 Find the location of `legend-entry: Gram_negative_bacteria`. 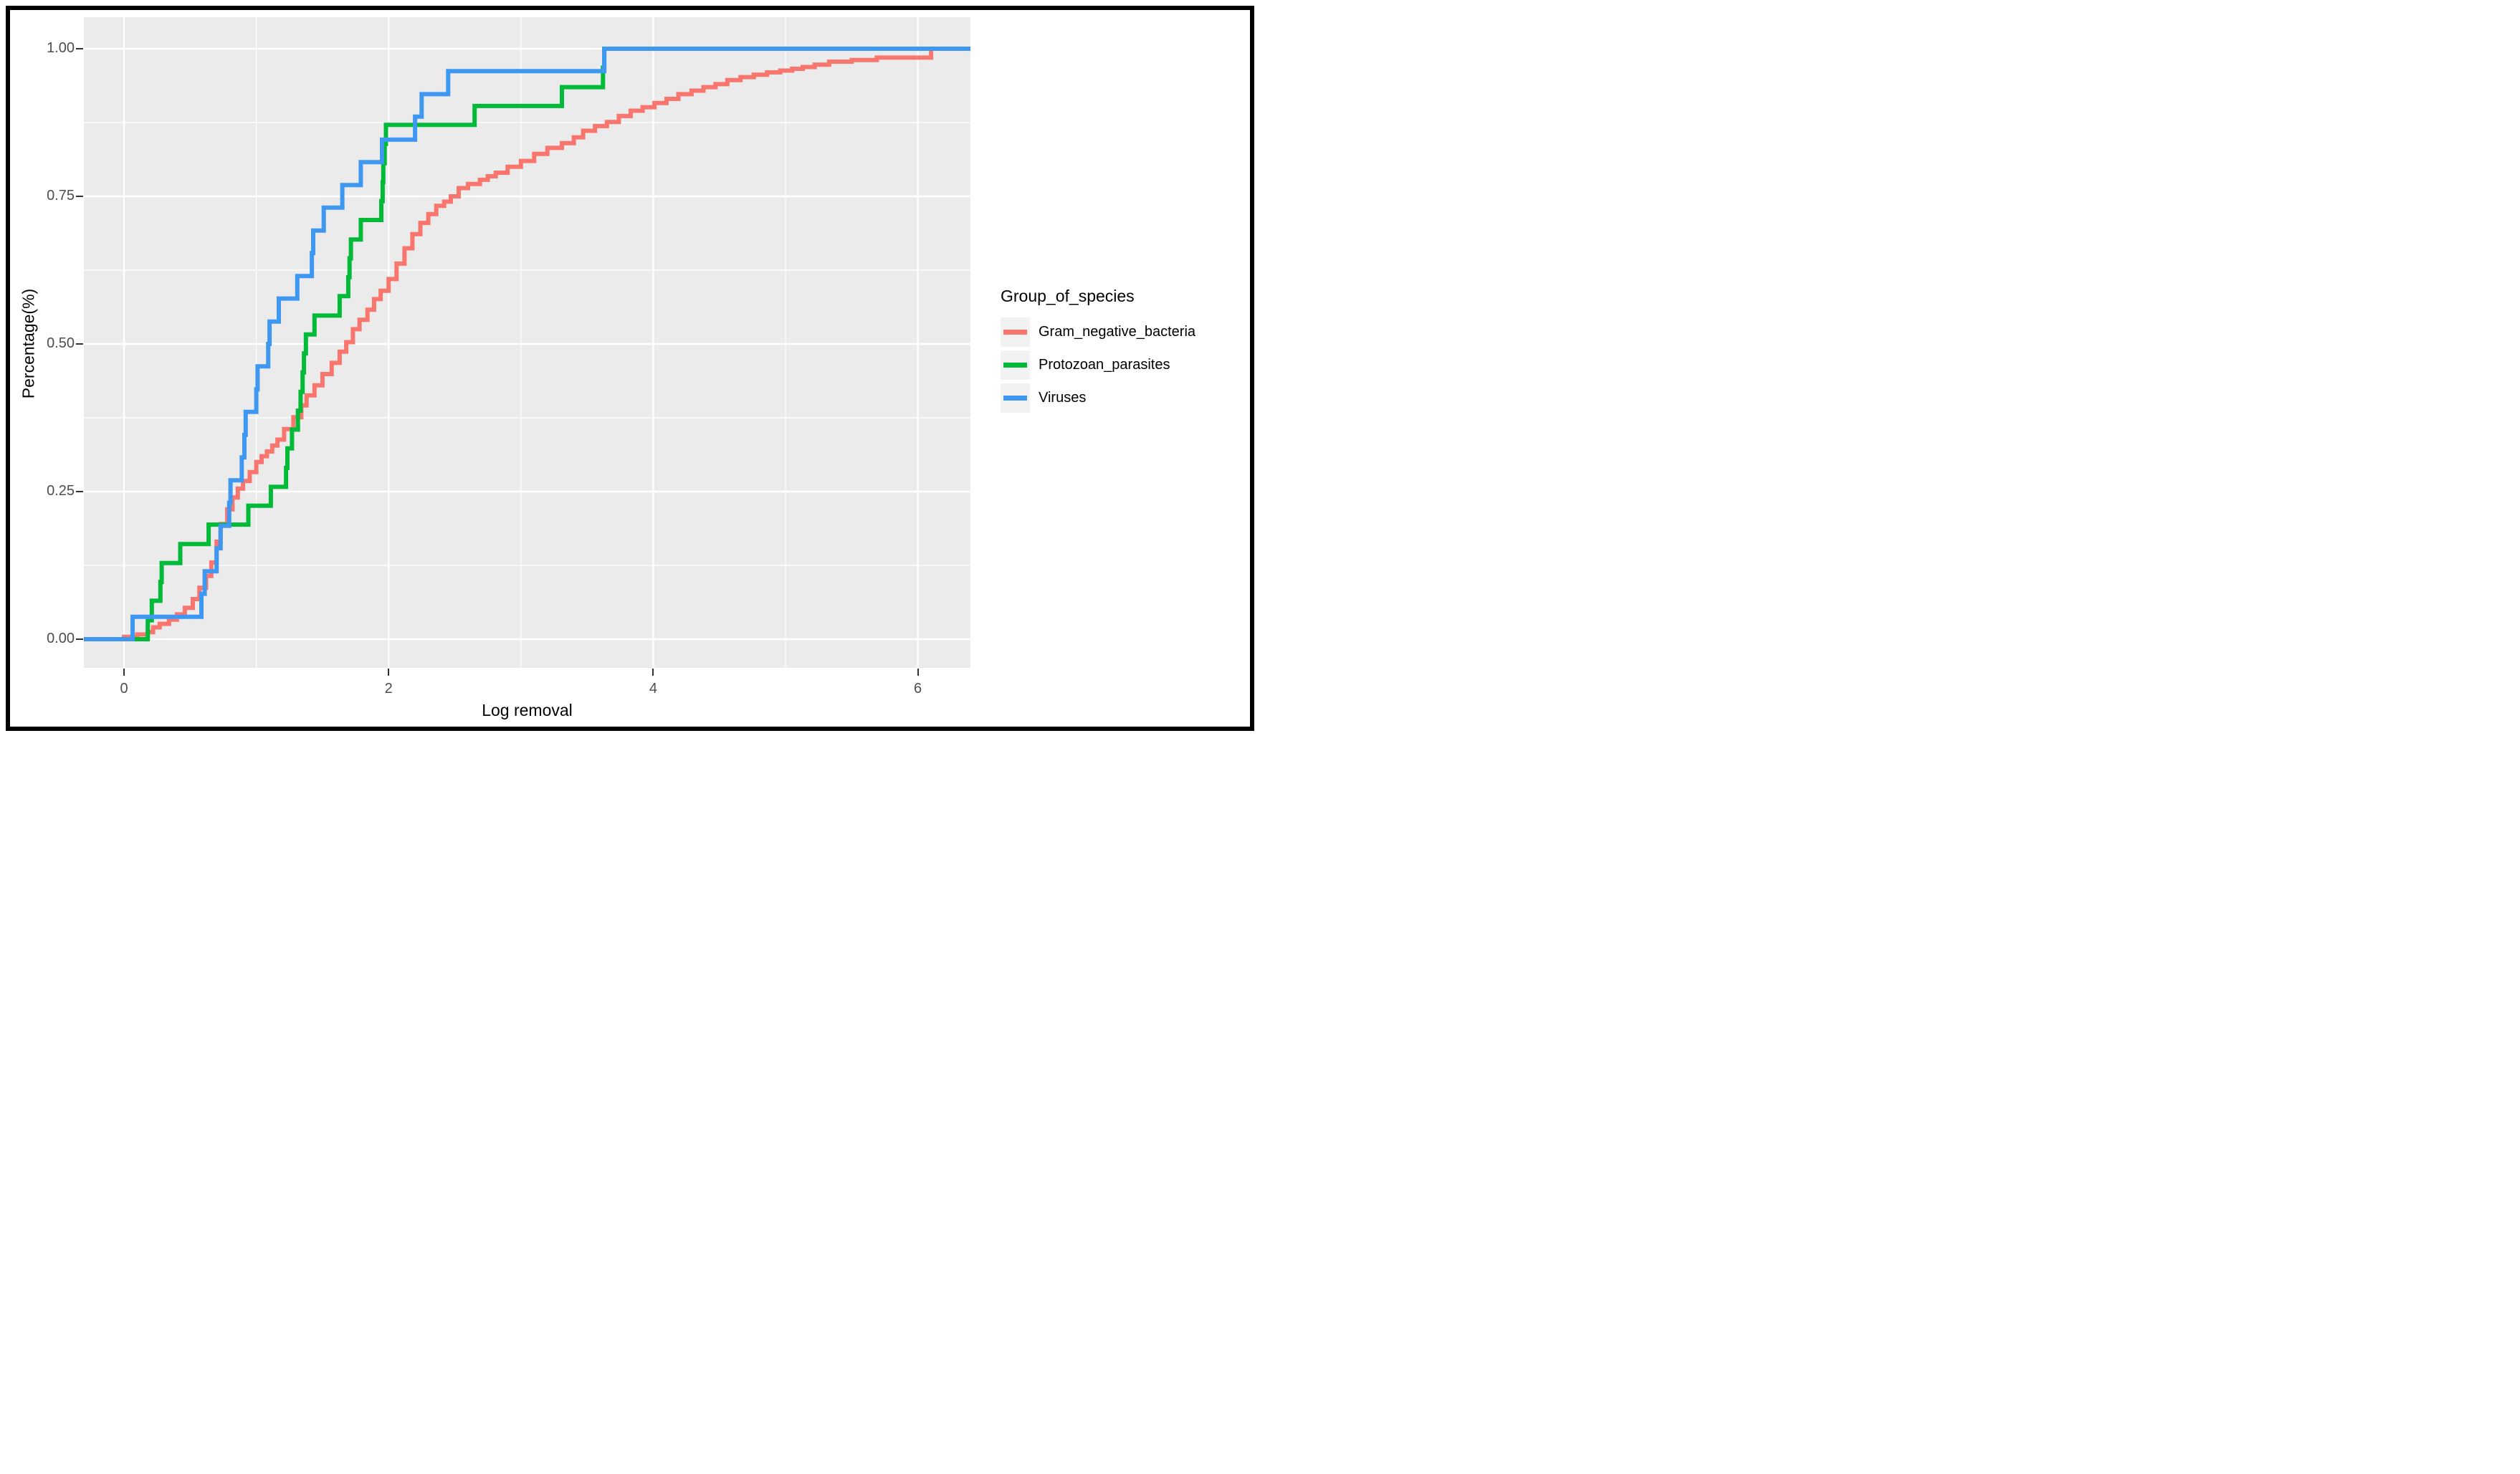

legend-entry: Gram_negative_bacteria is located at coordinates (1098, 332).